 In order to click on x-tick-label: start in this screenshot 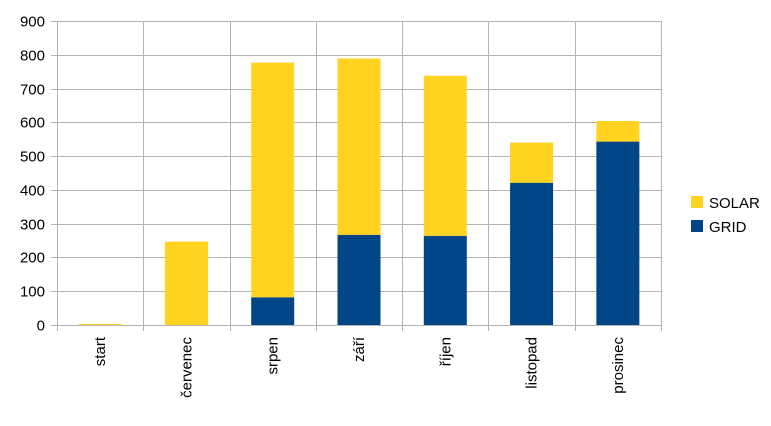, I will do `click(100, 351)`.